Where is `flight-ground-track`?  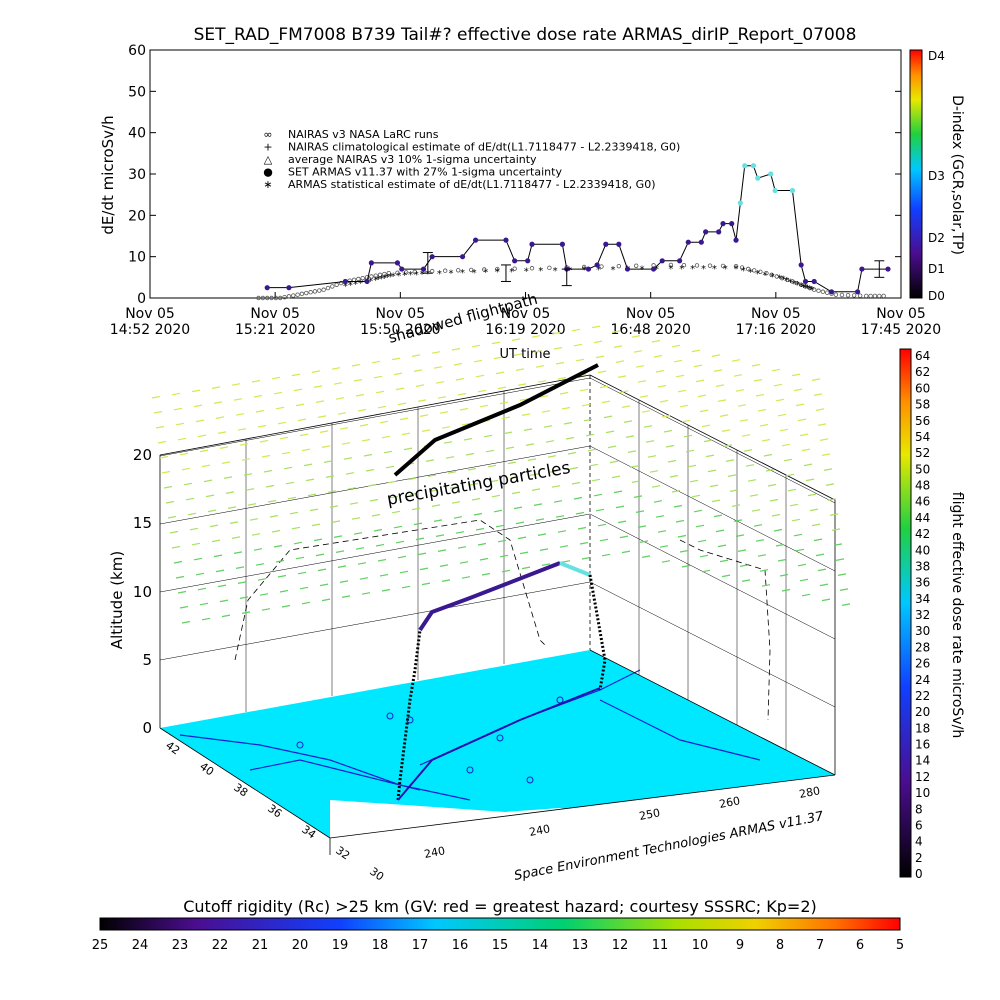
flight-ground-track is located at coordinates (499, 744).